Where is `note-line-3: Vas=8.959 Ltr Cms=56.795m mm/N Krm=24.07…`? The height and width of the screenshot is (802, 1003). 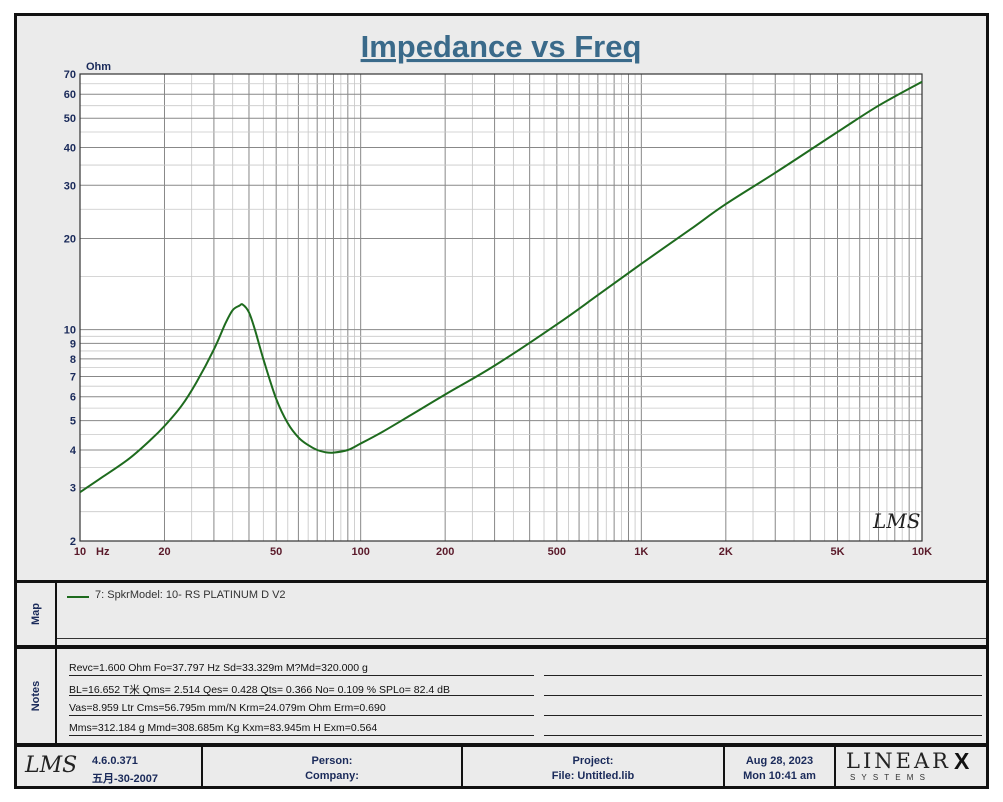
note-line-3: Vas=8.959 Ltr Cms=56.795m mm/N Krm=24.07… is located at coordinates (227, 708).